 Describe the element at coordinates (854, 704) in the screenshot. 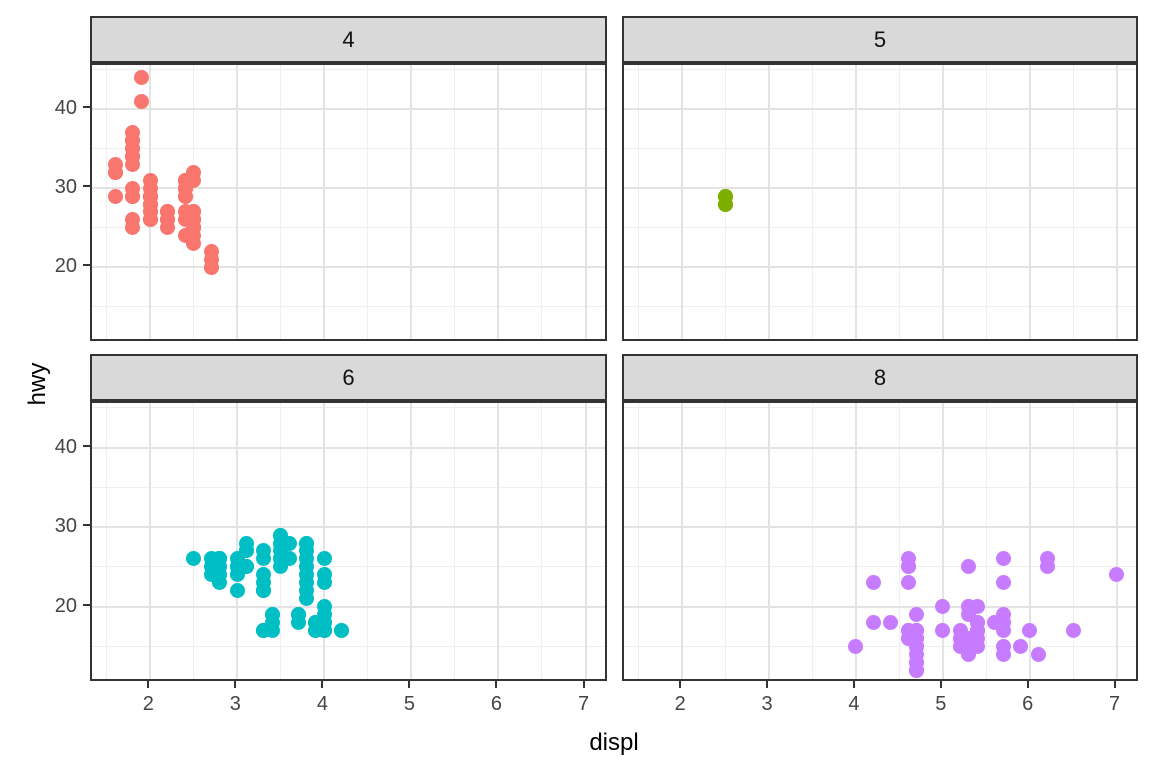

I see `x-tick-label: 4` at that location.